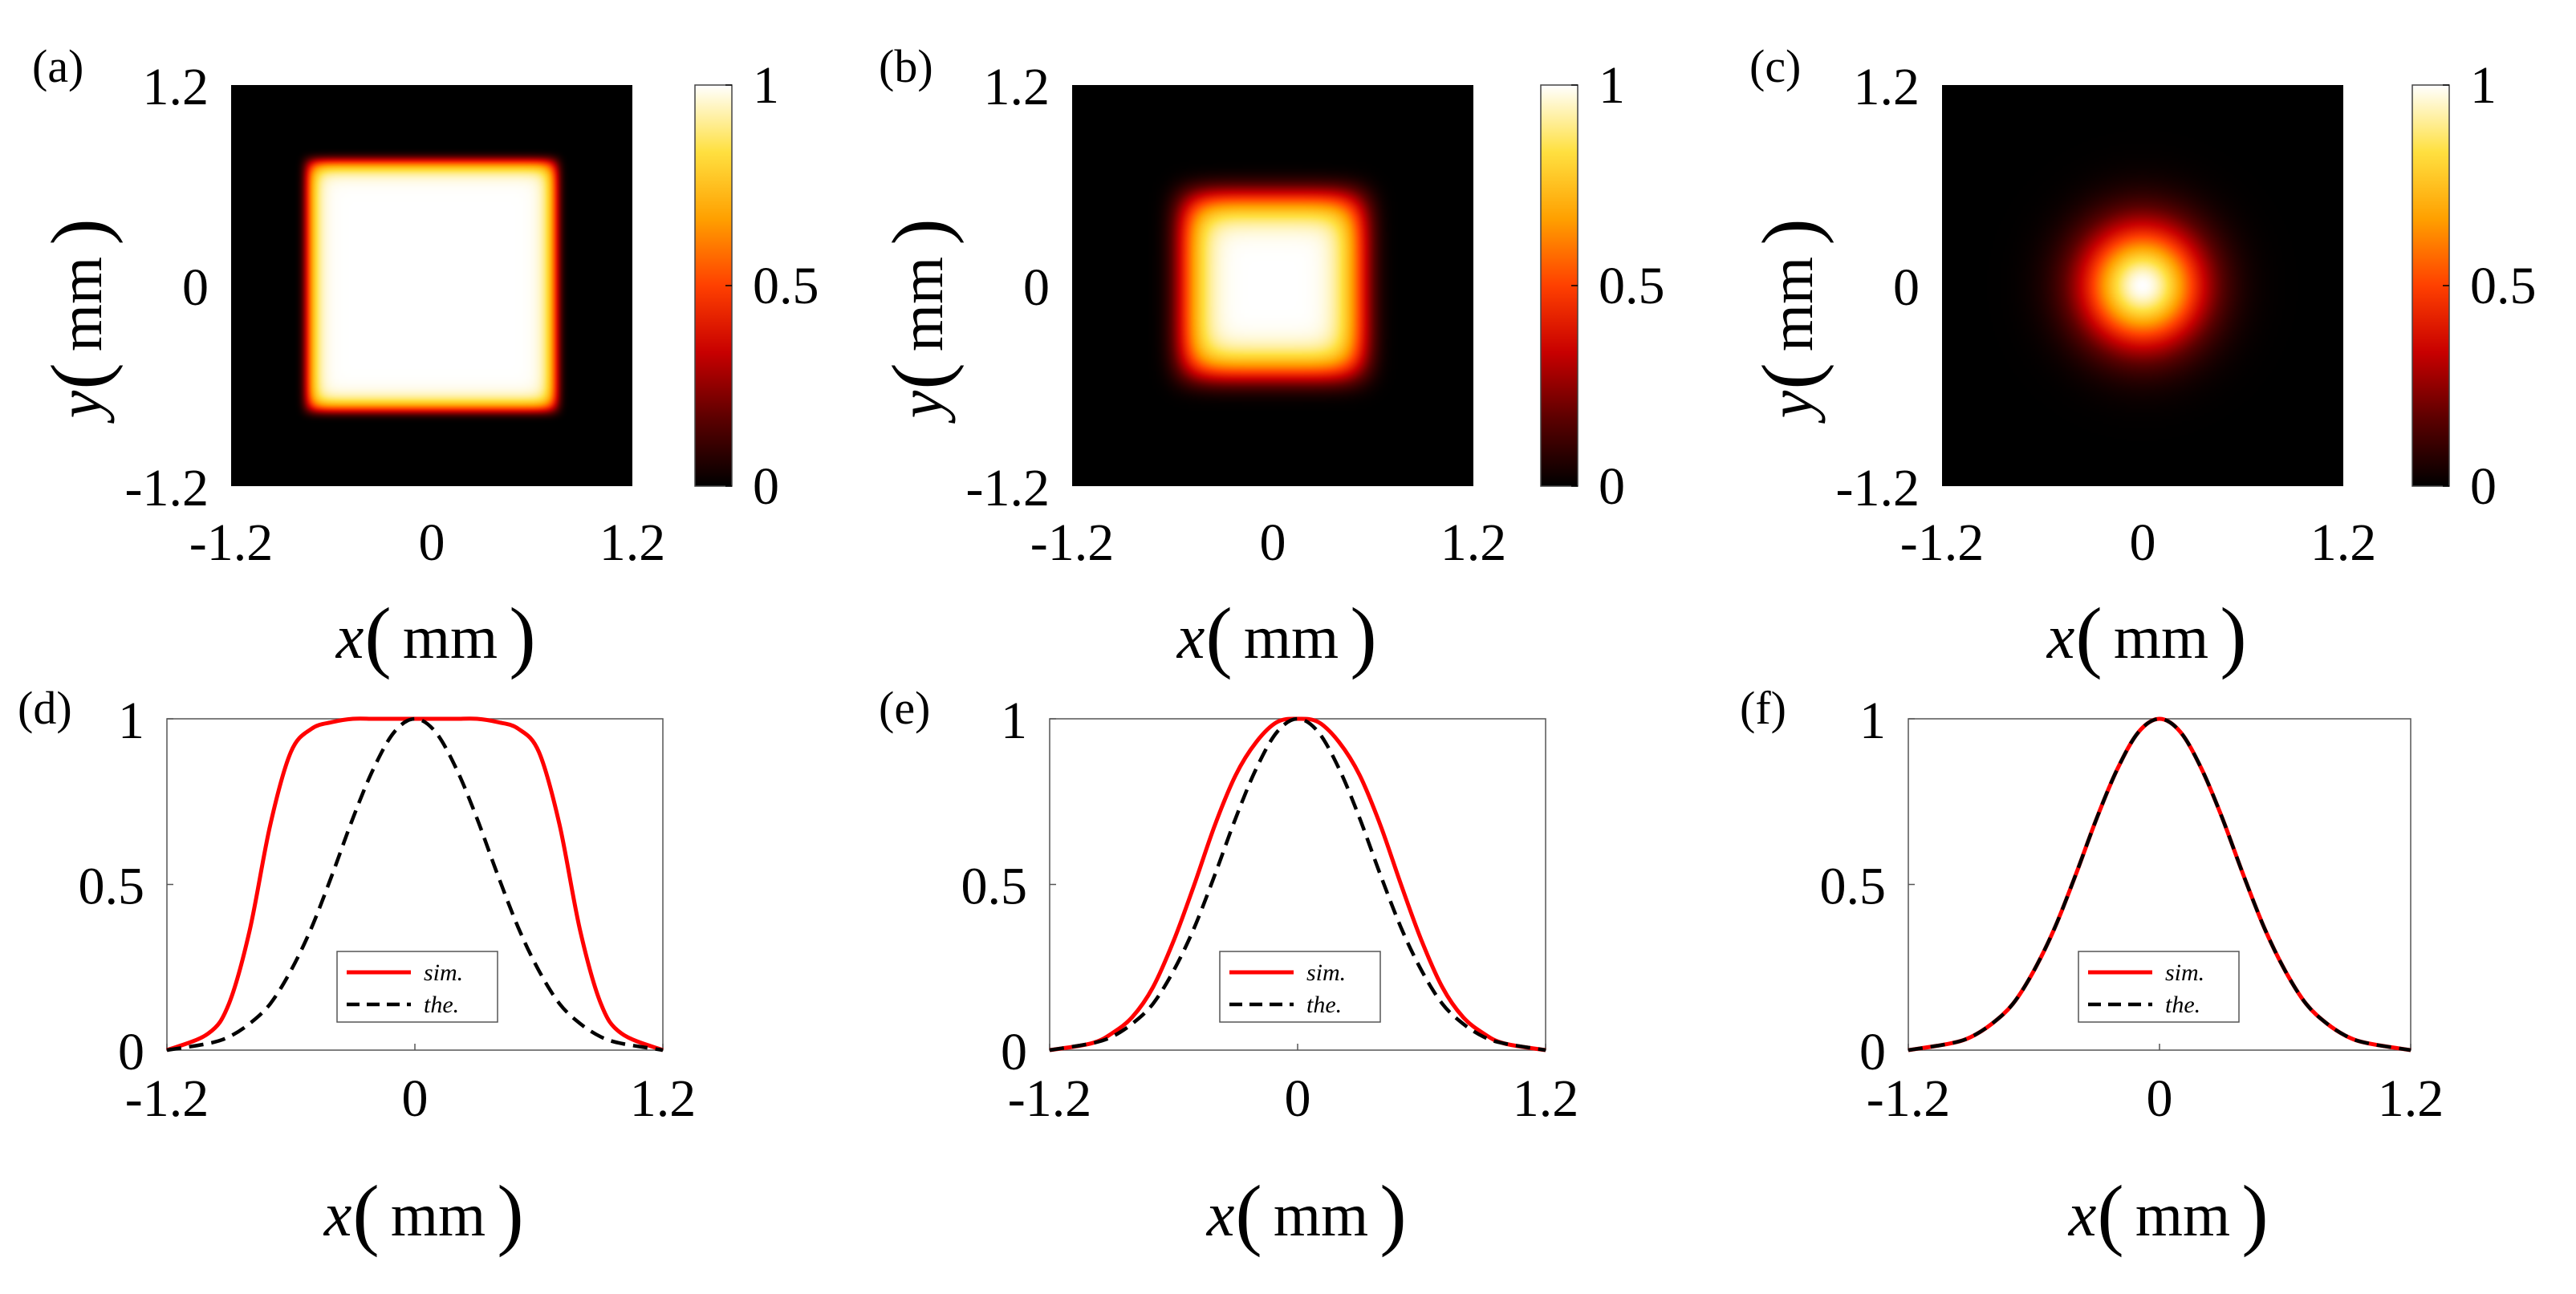 The image size is (2576, 1294). I want to click on legend-box, so click(2159, 987).